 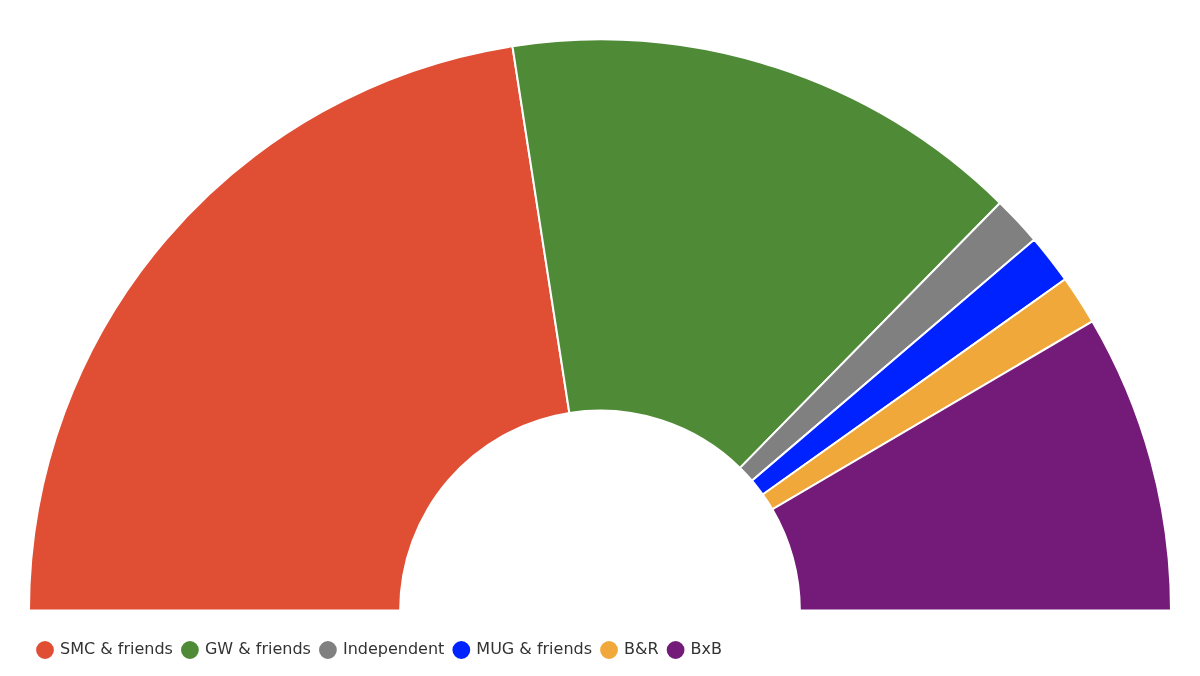 What do you see at coordinates (641, 649) in the screenshot?
I see `legend-label: B&R` at bounding box center [641, 649].